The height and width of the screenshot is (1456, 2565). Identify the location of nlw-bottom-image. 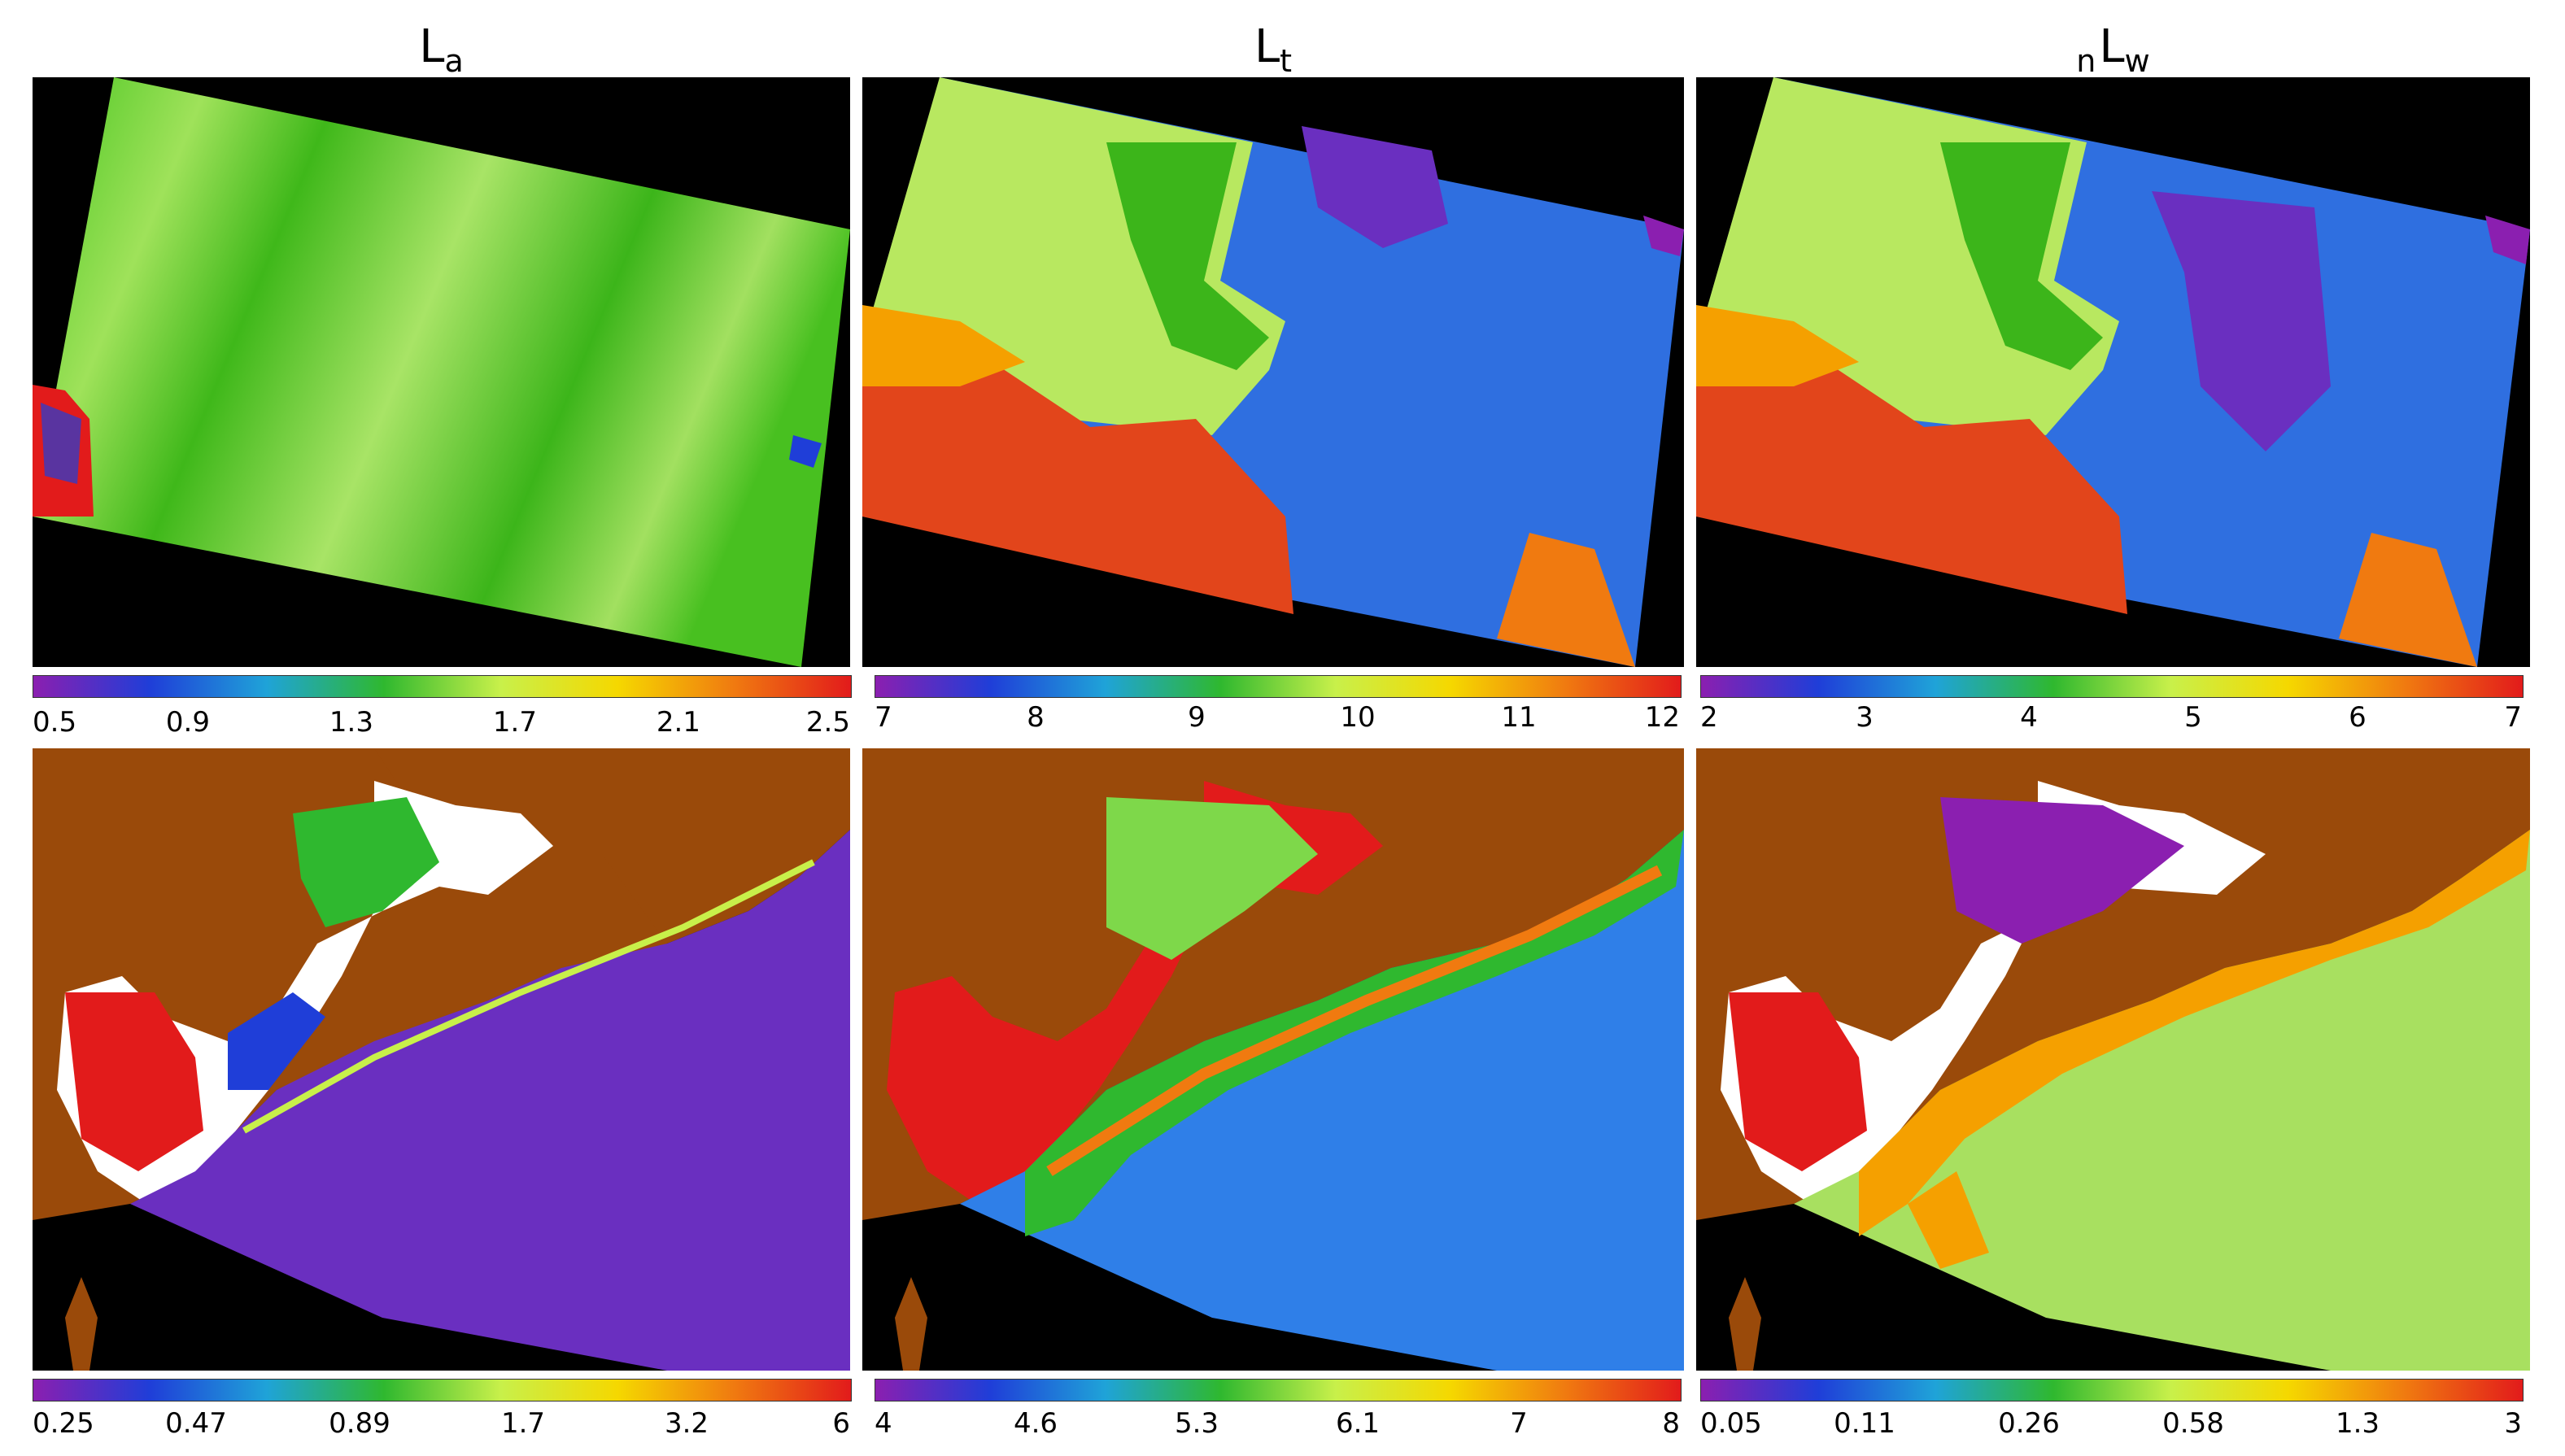
(2113, 1076).